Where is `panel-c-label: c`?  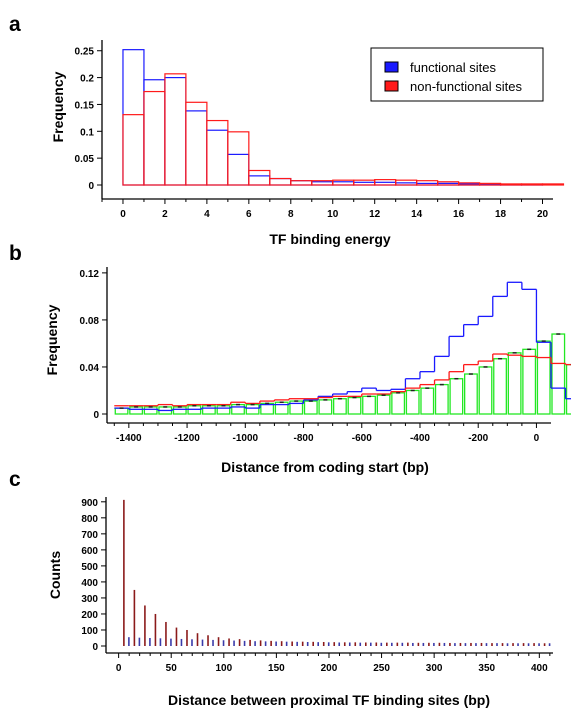
panel-c-label: c is located at coordinates (15, 479).